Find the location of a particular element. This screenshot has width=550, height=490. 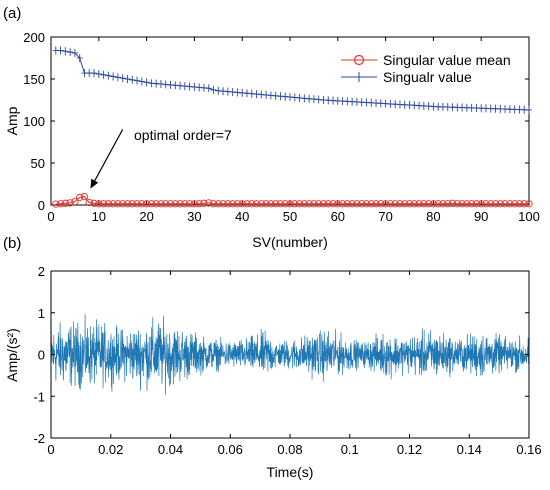

x-tick-label: 90 is located at coordinates (481, 216).